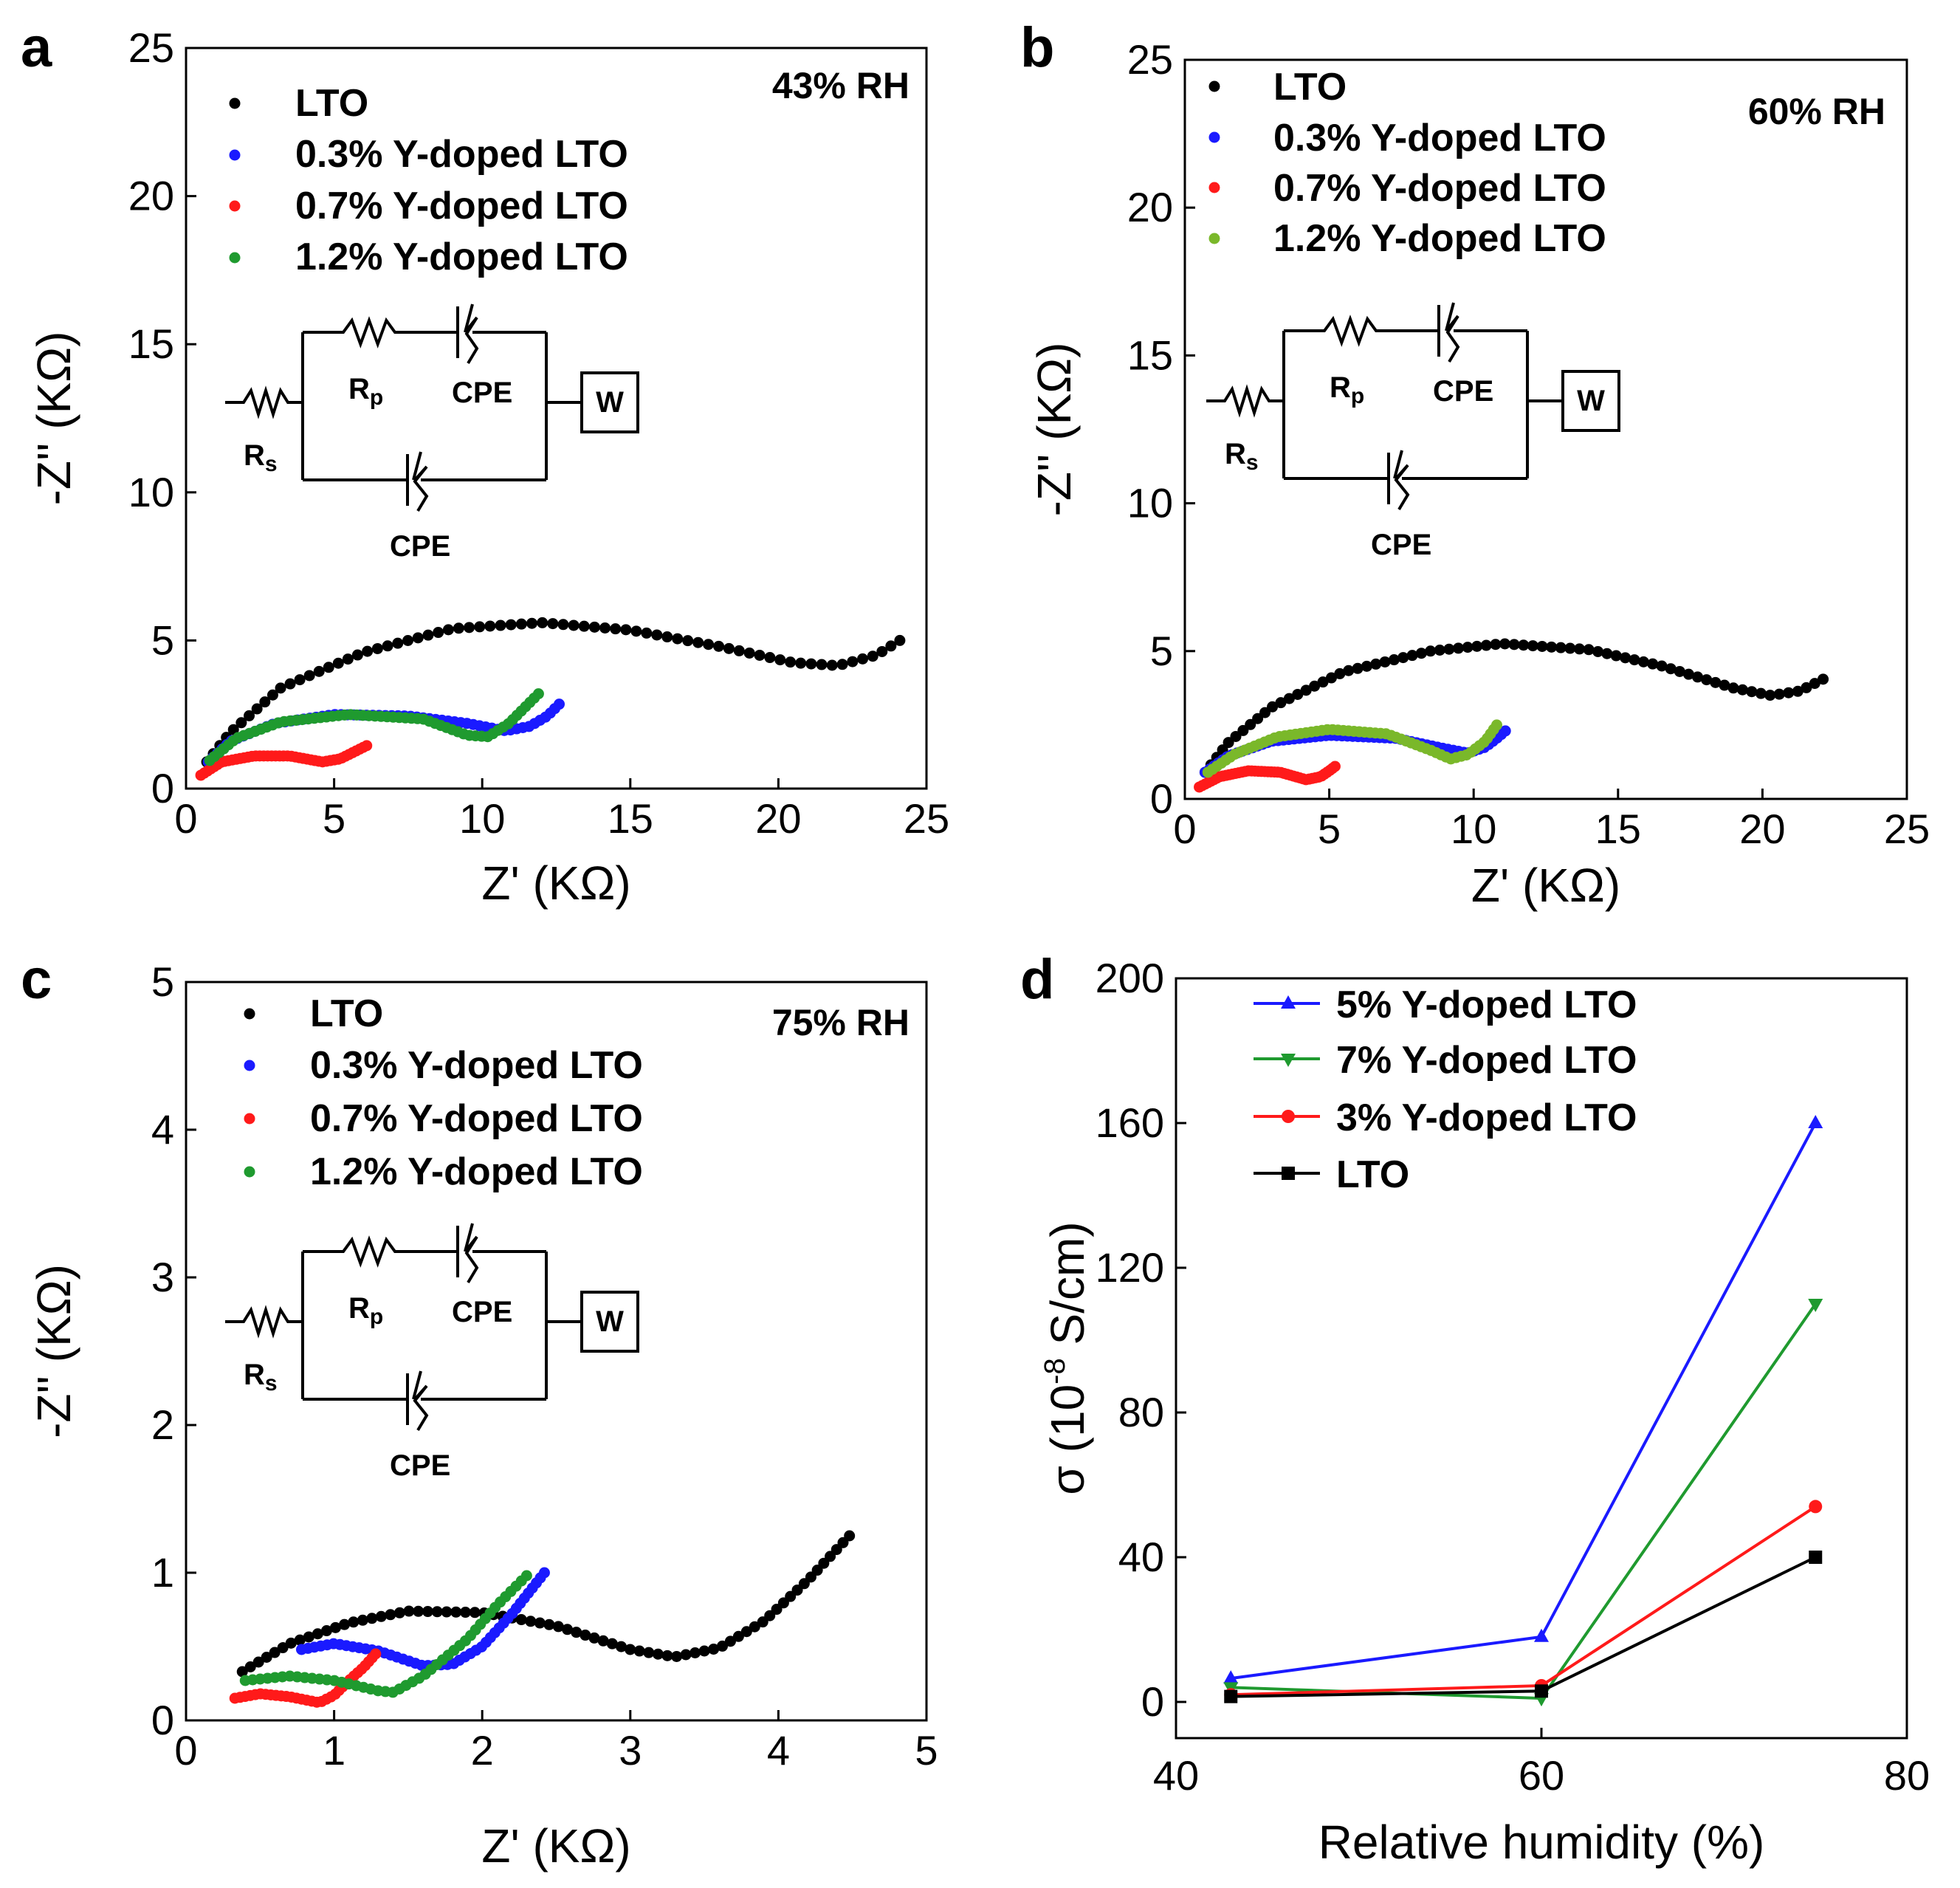  What do you see at coordinates (365, 1311) in the screenshot?
I see `rp-label: Rp` at bounding box center [365, 1311].